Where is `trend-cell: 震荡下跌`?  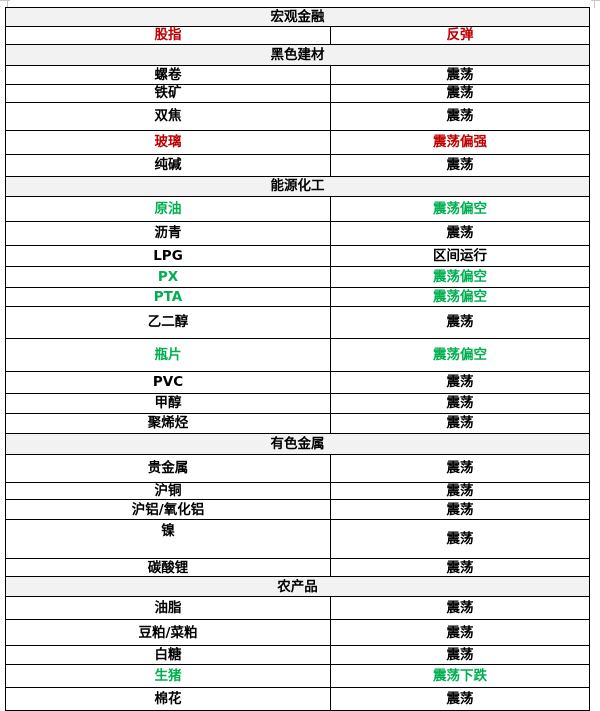 trend-cell: 震荡下跌 is located at coordinates (460, 676).